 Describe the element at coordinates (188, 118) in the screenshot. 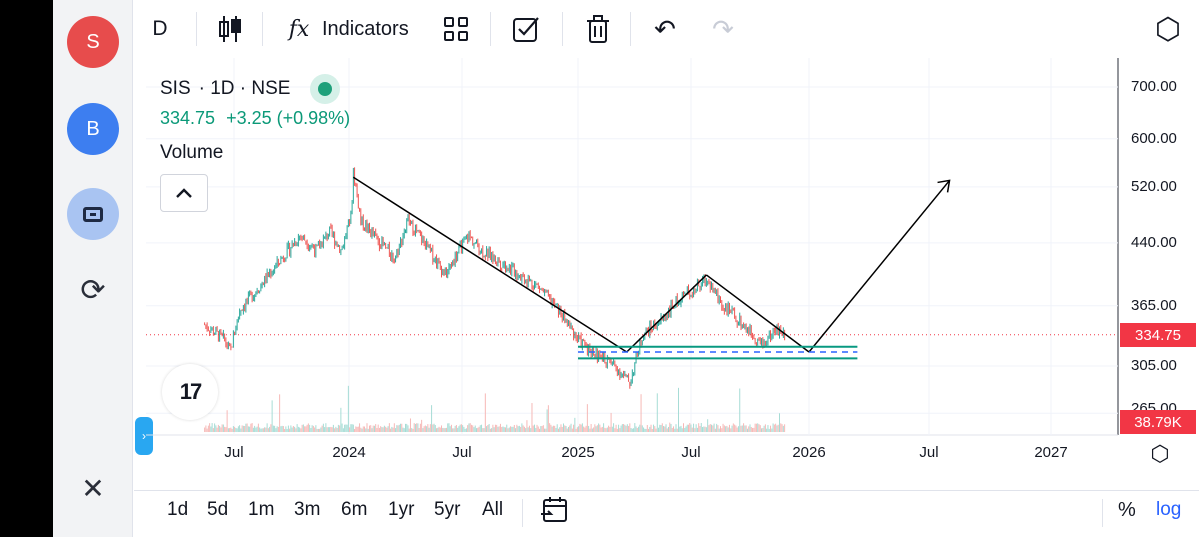

I see `last-price: 334.75` at that location.